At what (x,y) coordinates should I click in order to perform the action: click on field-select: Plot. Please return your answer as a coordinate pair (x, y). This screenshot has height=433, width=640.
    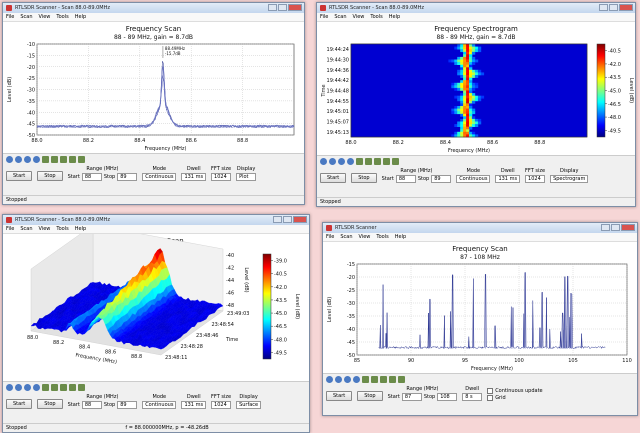
    Looking at the image, I should click on (246, 177).